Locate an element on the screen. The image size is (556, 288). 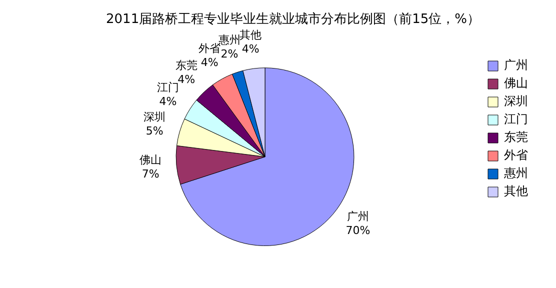
legend-label: 惠州 is located at coordinates (515, 173).